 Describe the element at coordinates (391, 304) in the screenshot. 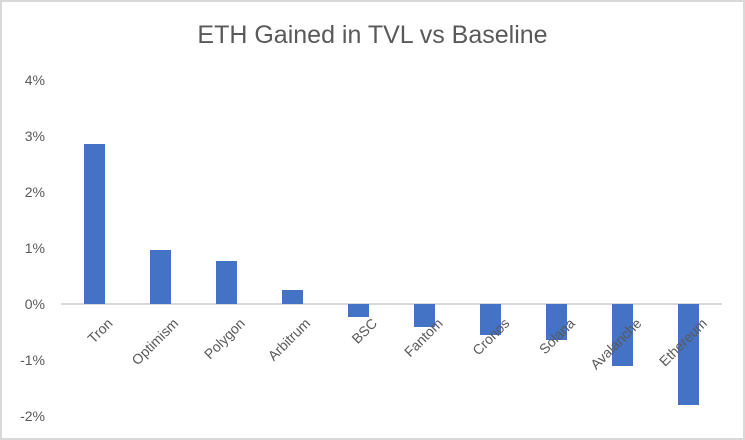

I see `zero-gridline` at that location.